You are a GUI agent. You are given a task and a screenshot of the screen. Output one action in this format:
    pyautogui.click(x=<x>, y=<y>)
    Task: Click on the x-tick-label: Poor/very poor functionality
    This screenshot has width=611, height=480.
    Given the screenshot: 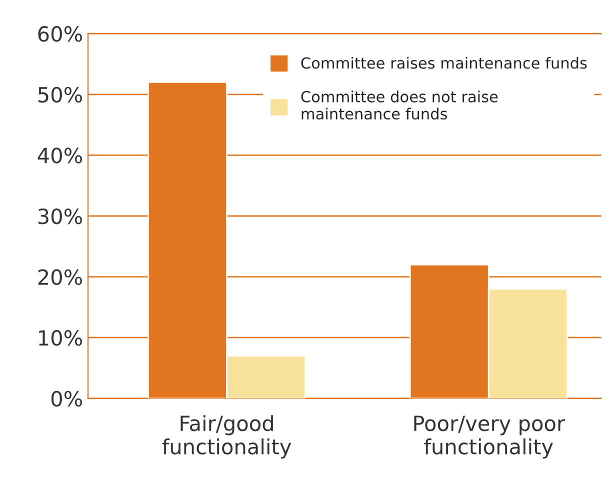 What is the action you would take?
    pyautogui.click(x=490, y=437)
    